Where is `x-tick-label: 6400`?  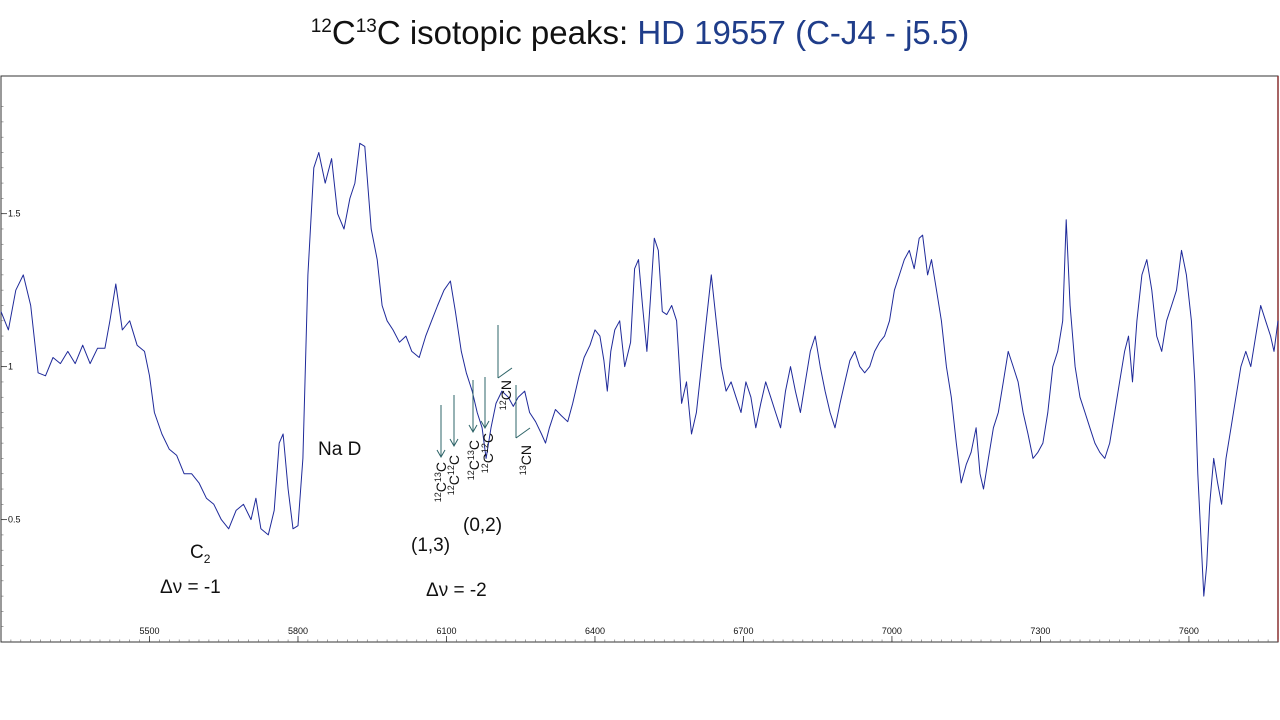 x-tick-label: 6400 is located at coordinates (595, 631).